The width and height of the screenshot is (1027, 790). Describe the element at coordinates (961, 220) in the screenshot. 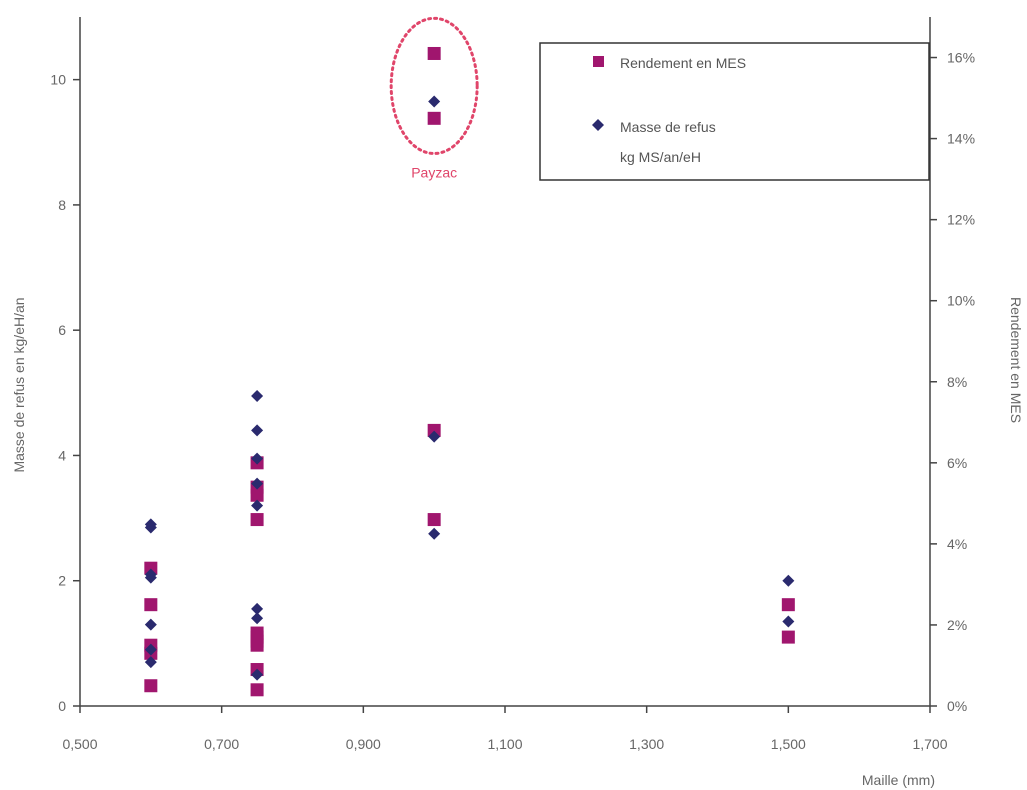

I see `y-right-tick-label: 12%` at that location.